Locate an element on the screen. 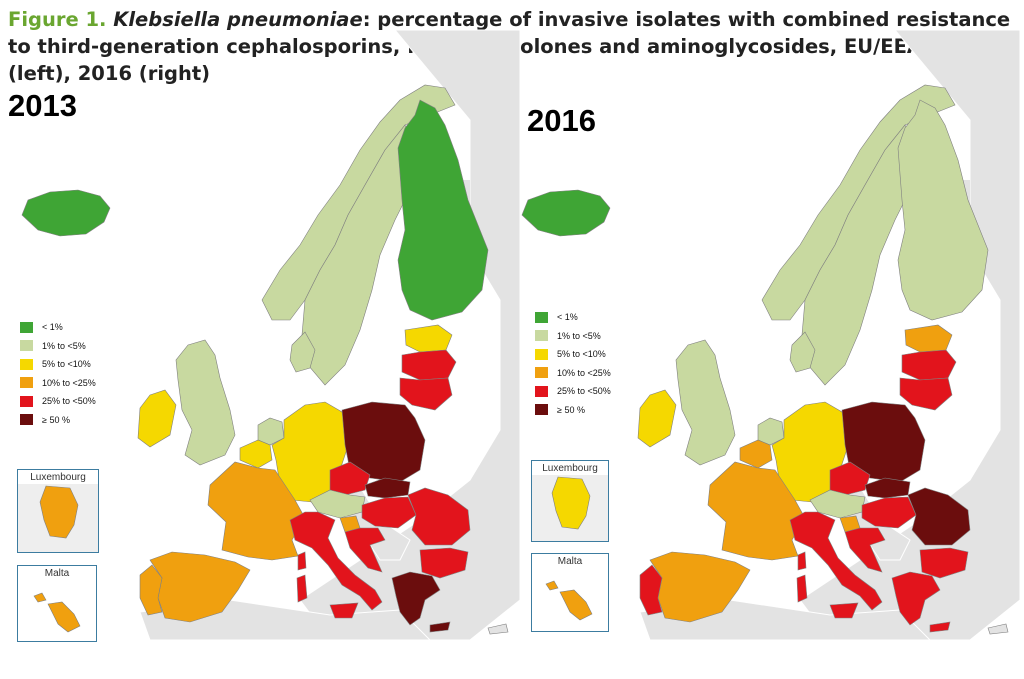 This screenshot has width=1024, height=679. year-label-2016: 2016 is located at coordinates (561, 120).